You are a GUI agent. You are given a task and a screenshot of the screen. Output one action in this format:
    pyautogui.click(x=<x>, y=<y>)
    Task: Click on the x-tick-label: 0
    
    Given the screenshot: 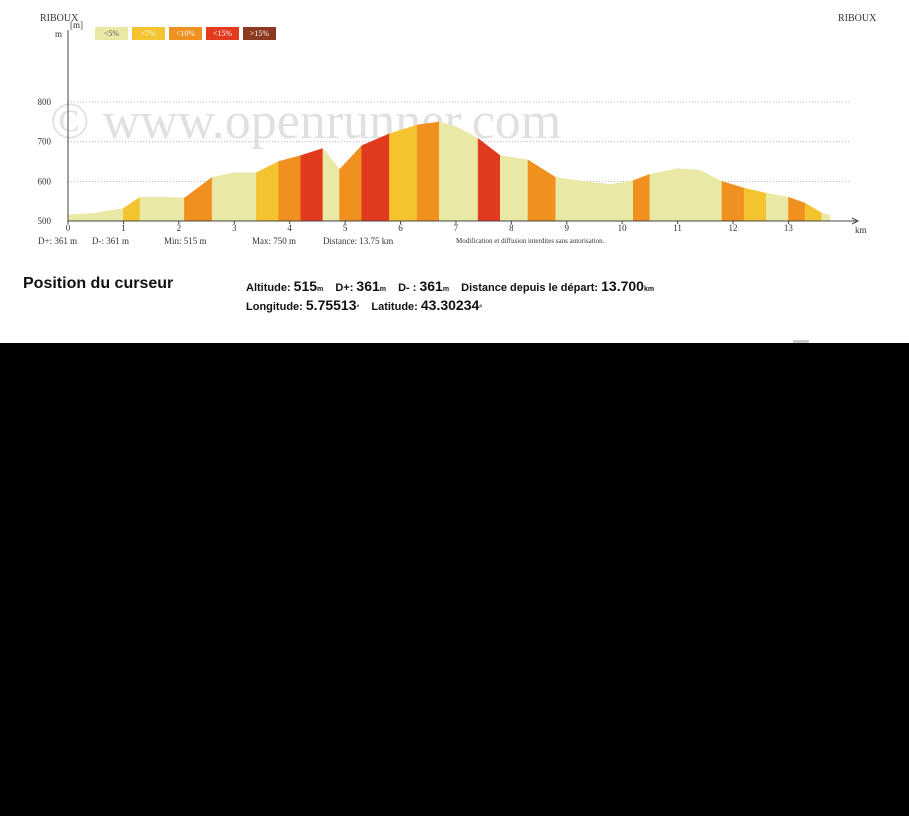 What is the action you would take?
    pyautogui.click(x=68, y=228)
    